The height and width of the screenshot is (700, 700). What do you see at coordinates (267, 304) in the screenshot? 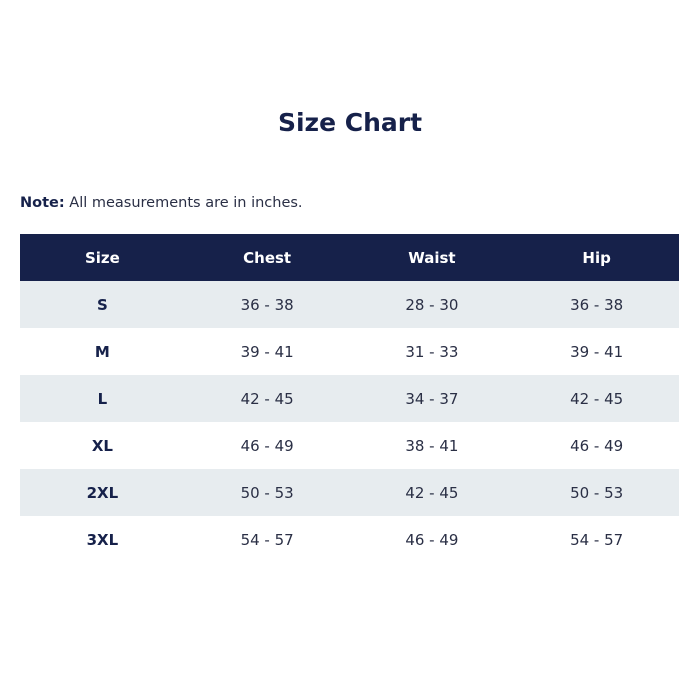
I see `cell-chest: 36 - 38` at bounding box center [267, 304].